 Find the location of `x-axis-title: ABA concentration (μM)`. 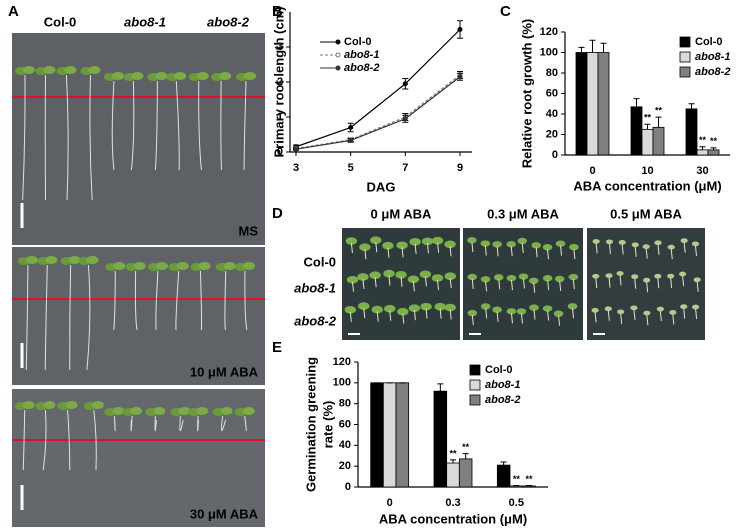

x-axis-title: ABA concentration (μM) is located at coordinates (647, 185).